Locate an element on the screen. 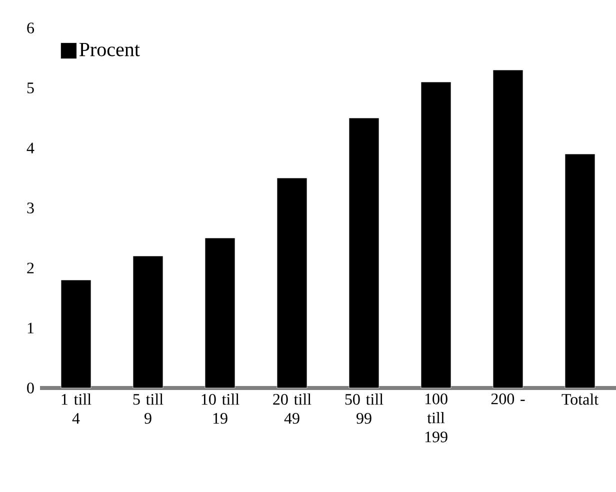  x-tick-label: 5 till 9 is located at coordinates (148, 409).